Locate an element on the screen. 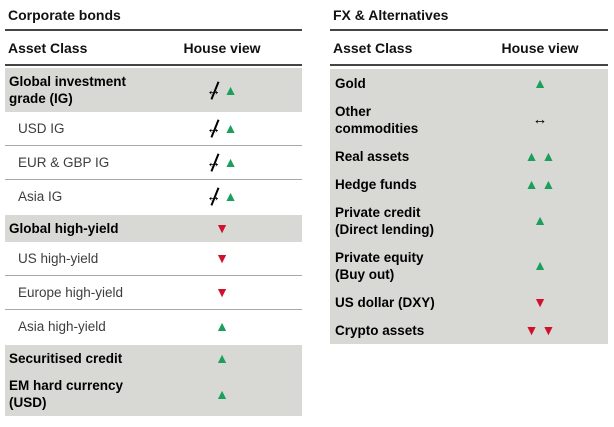 The height and width of the screenshot is (427, 614). asset-row: USD IG ↔ ▲ is located at coordinates (153, 128).